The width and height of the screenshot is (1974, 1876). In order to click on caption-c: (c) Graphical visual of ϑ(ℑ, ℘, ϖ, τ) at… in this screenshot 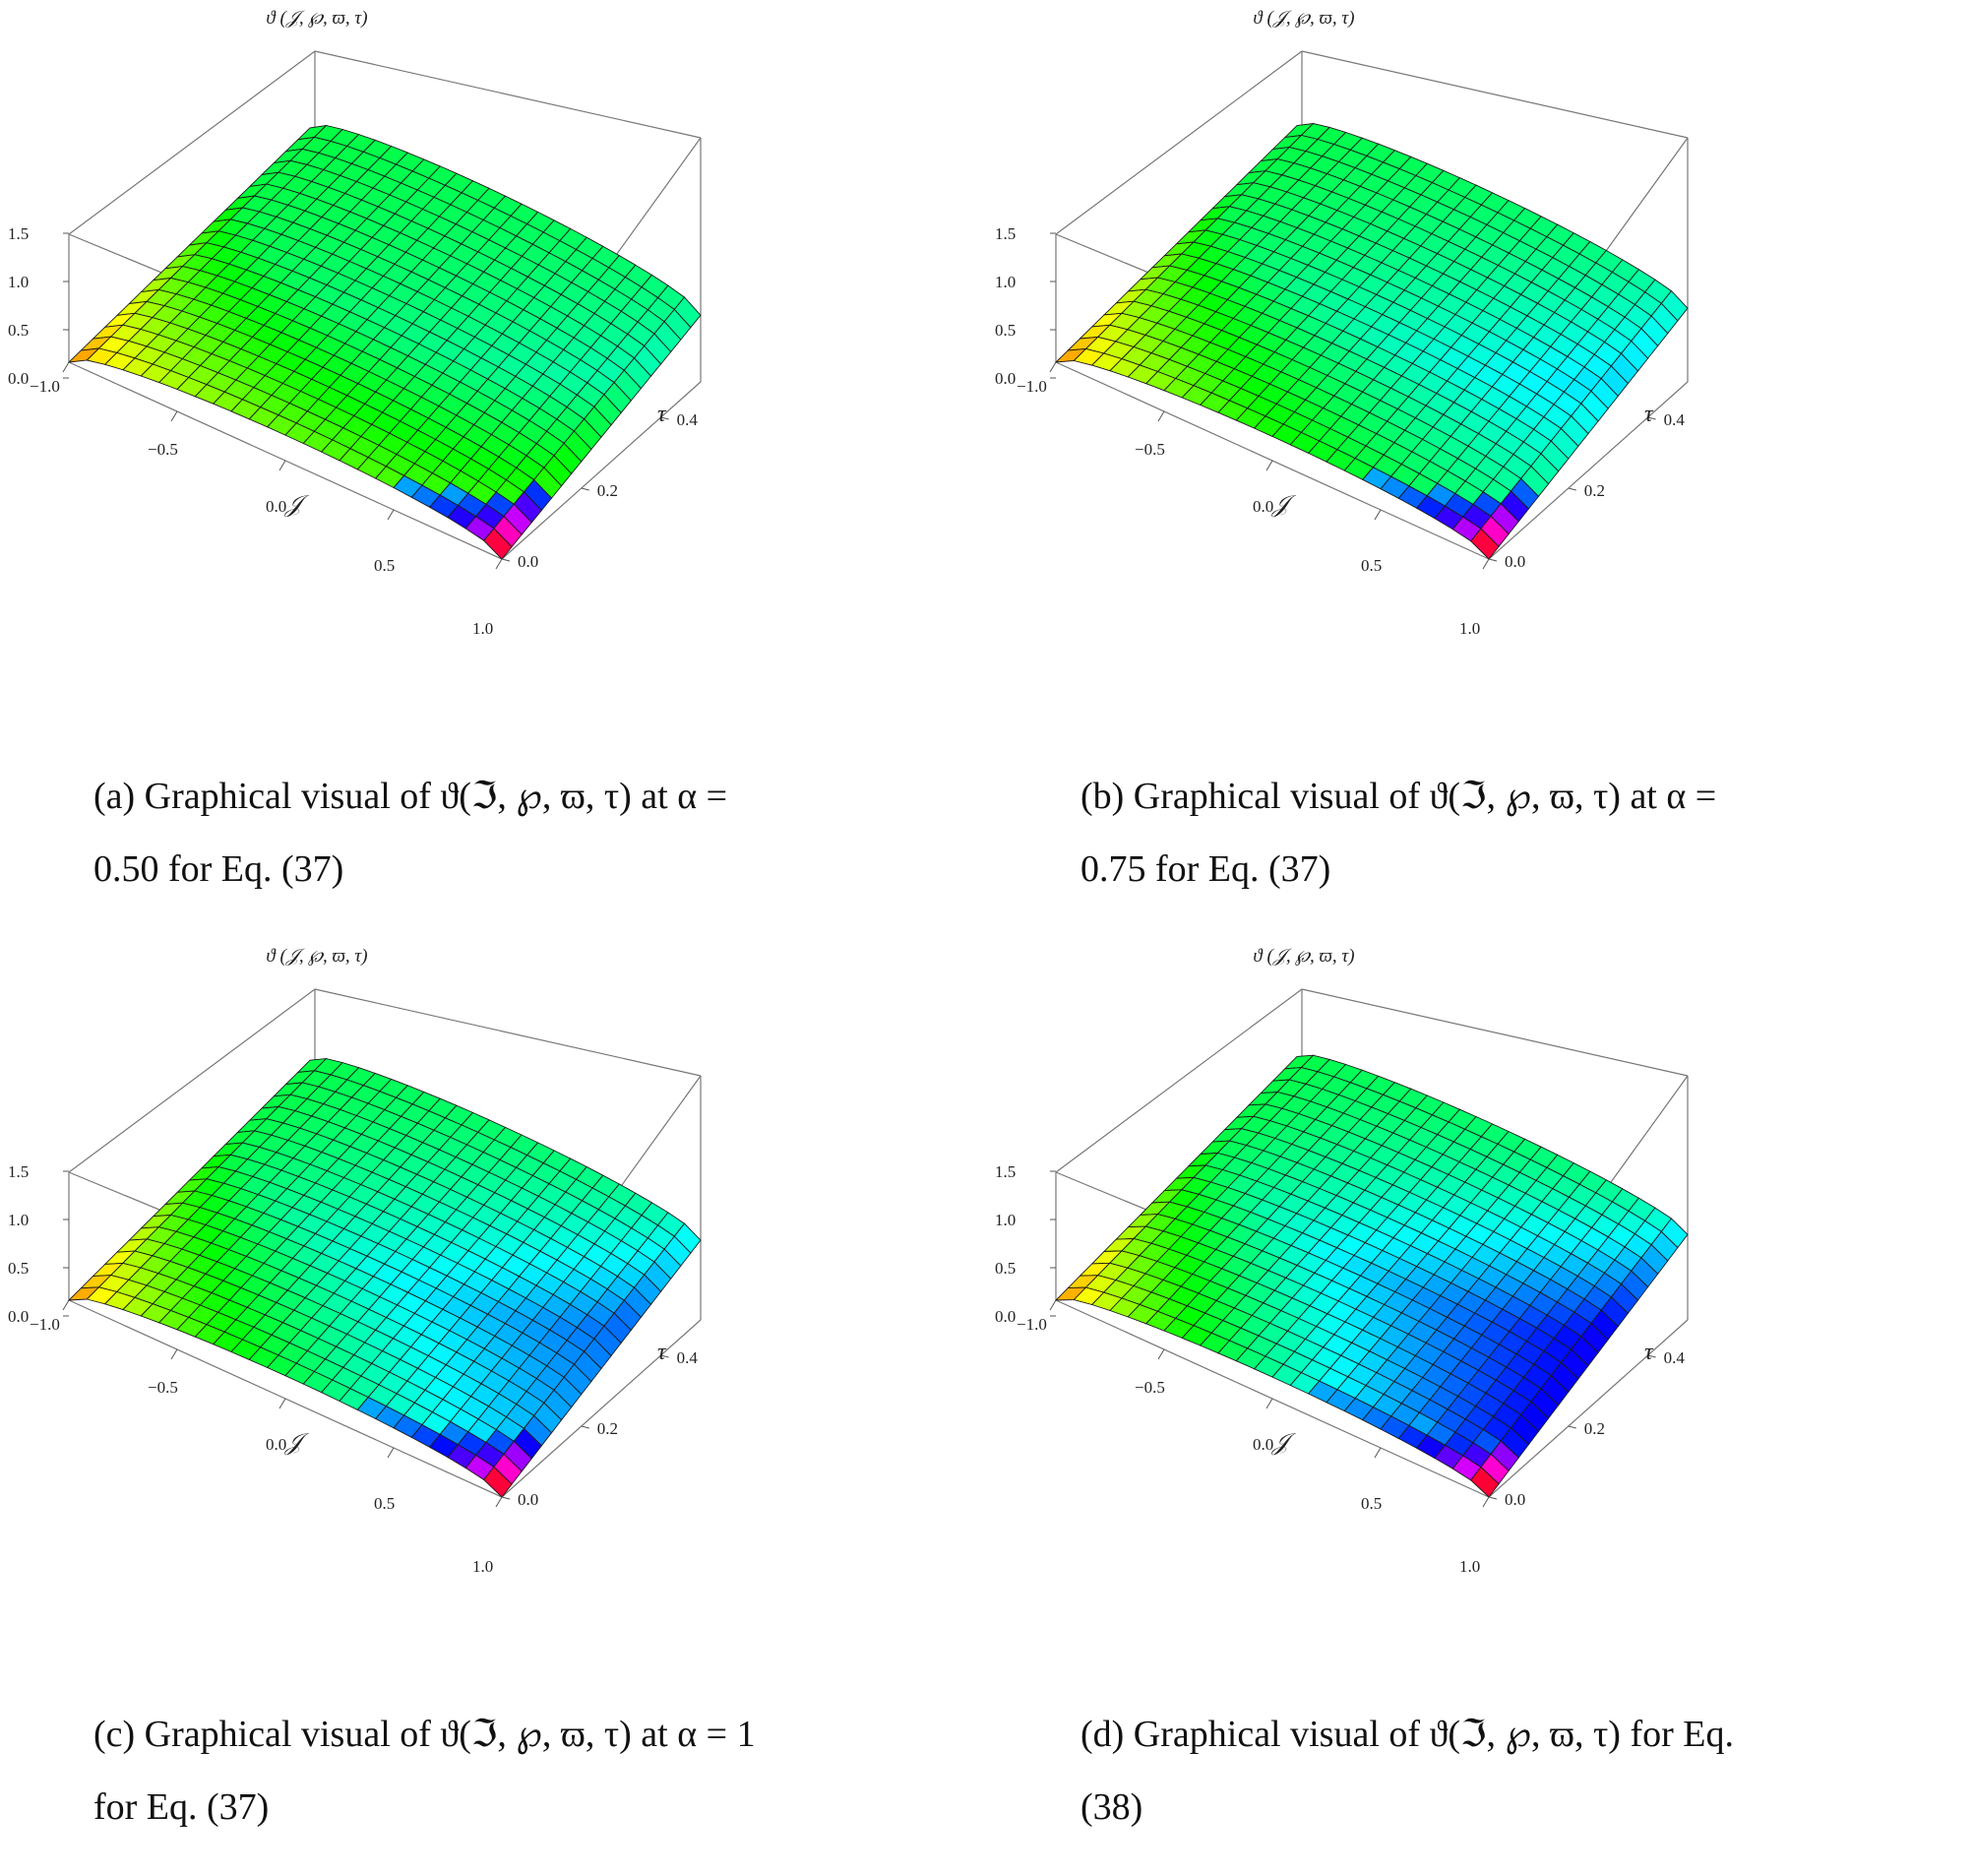, I will do `click(487, 1771)`.